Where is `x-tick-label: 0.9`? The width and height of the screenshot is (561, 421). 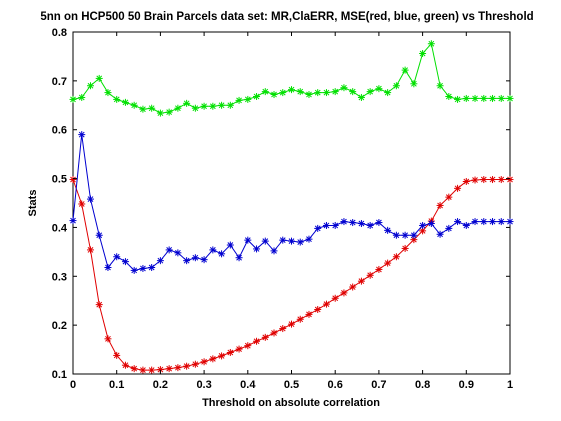
x-tick-label: 0.9 is located at coordinates (466, 385).